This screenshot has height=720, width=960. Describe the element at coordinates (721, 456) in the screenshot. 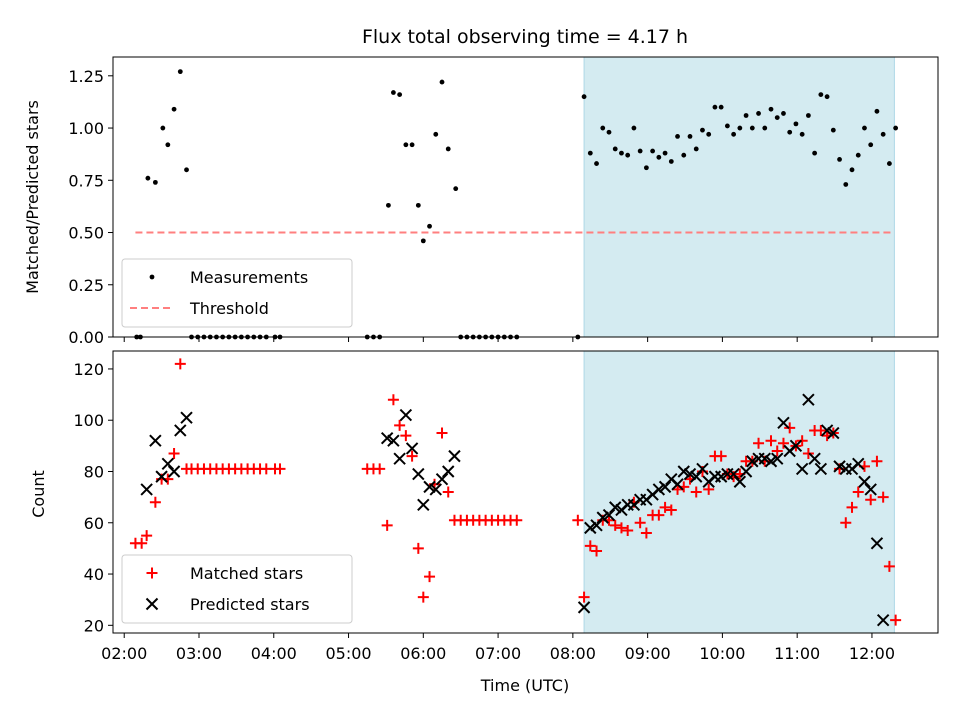

I see `bottom-series-0-point-72-stroke` at that location.